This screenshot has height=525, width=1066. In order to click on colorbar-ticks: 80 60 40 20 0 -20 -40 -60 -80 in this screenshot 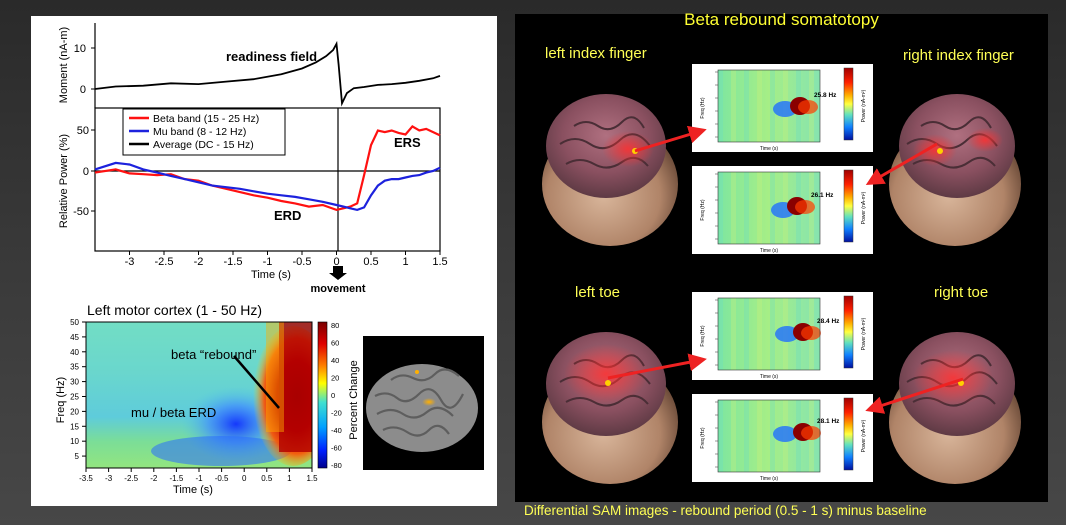, I will do `click(336, 395)`.